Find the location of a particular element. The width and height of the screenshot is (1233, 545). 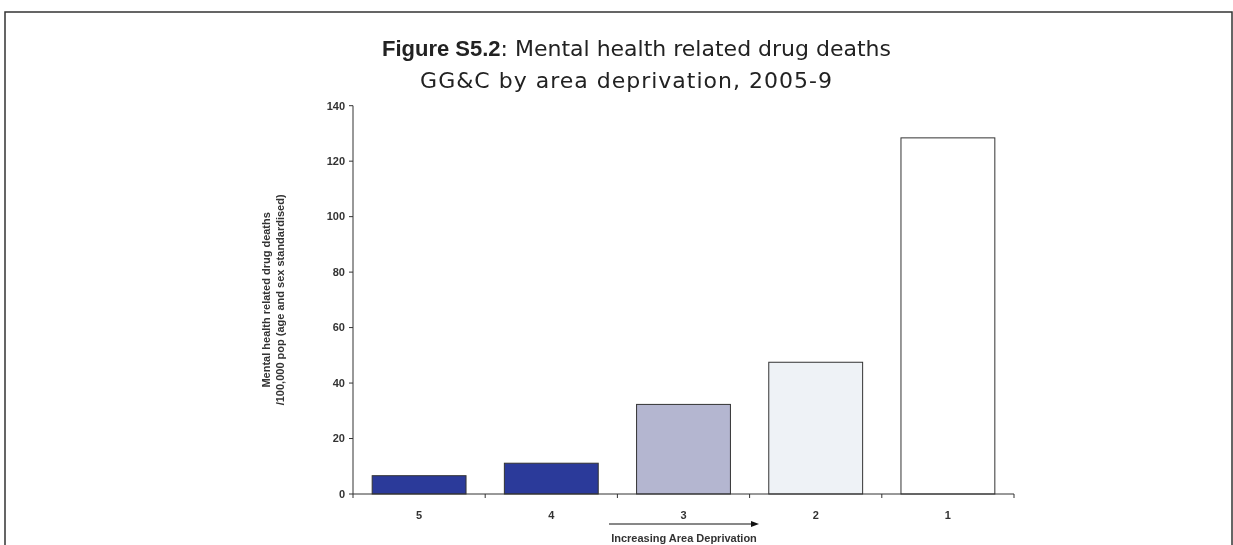

x-tick-label: 2 is located at coordinates (815, 515).